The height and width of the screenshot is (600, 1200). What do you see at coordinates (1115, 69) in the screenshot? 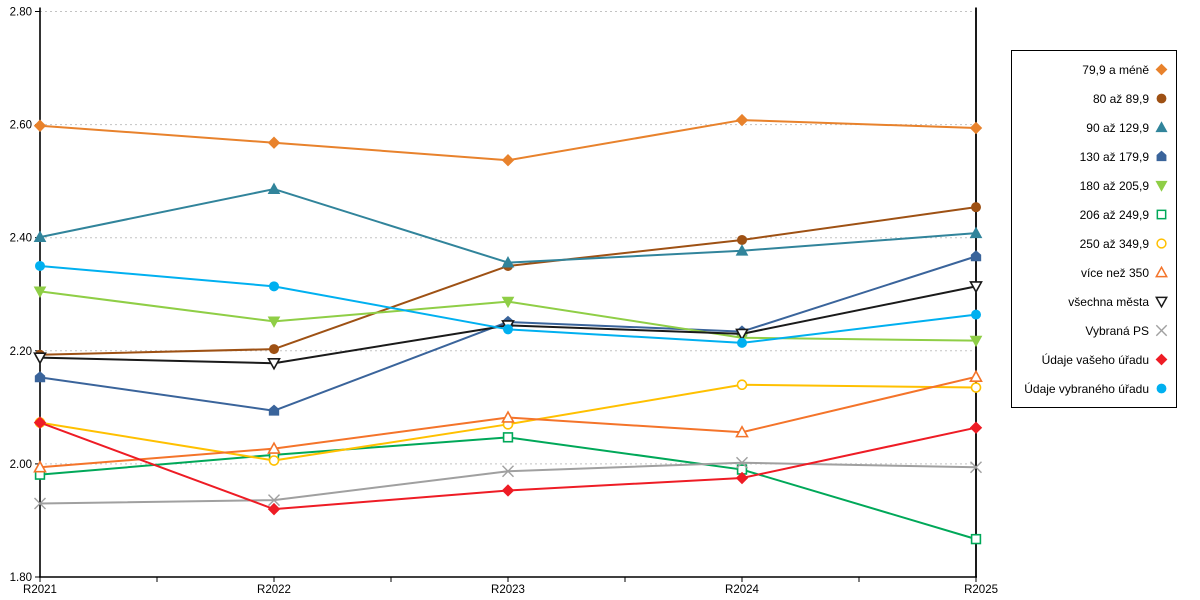
I see `legend-label: 79,9 a méně` at bounding box center [1115, 69].